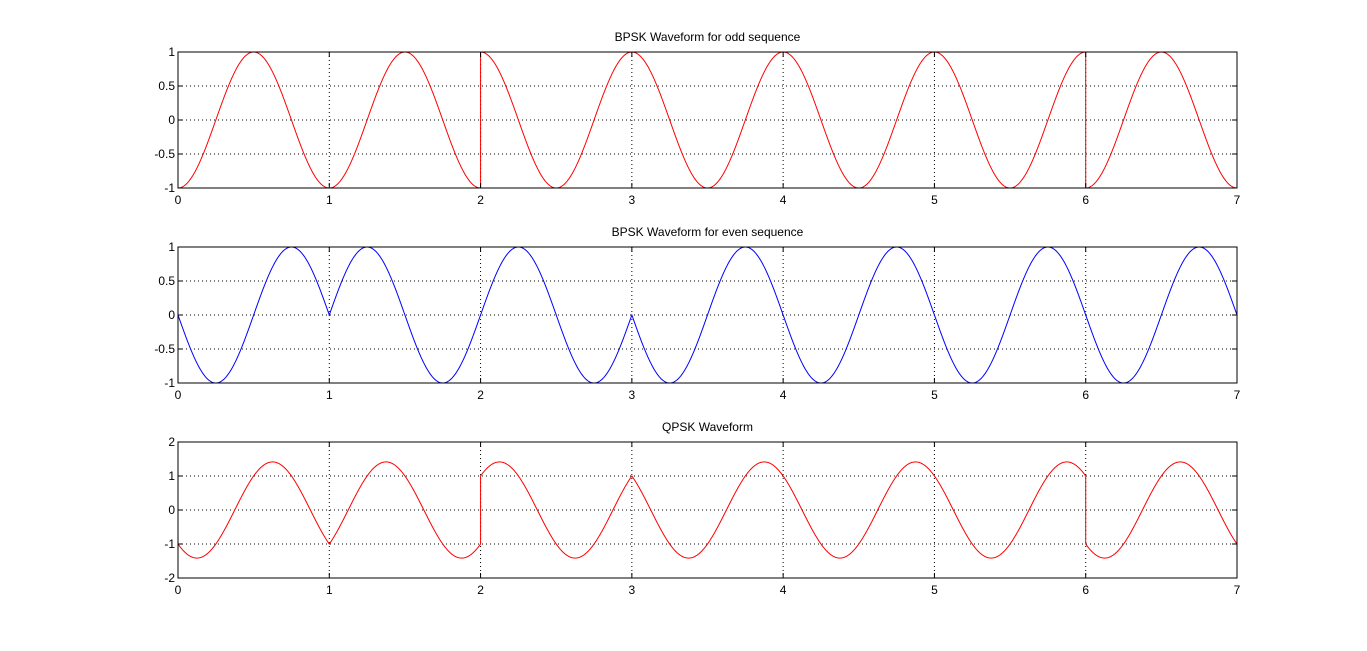  I want to click on subplot-odd-title: BPSK Waveform for odd sequence, so click(708, 37).